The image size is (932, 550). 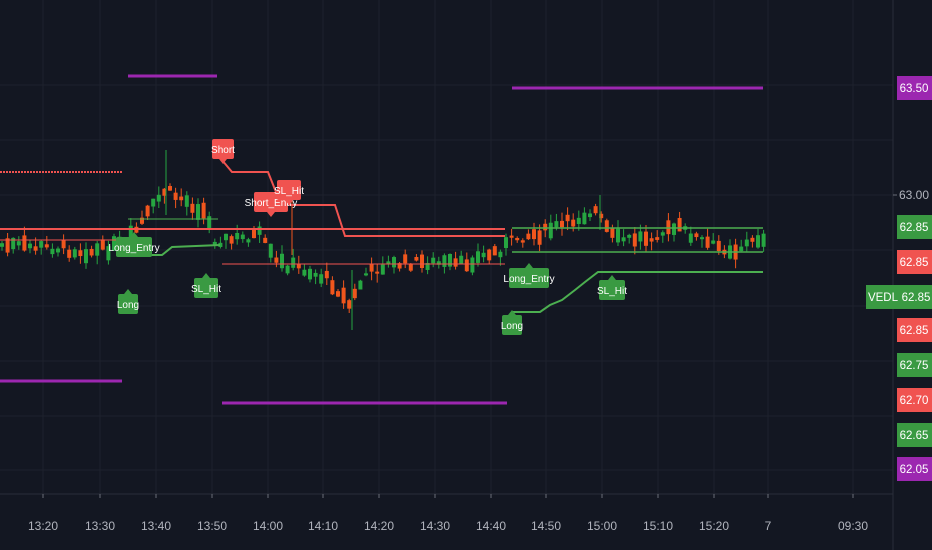 I want to click on signal-label: Long_Entry, so click(x=133, y=248).